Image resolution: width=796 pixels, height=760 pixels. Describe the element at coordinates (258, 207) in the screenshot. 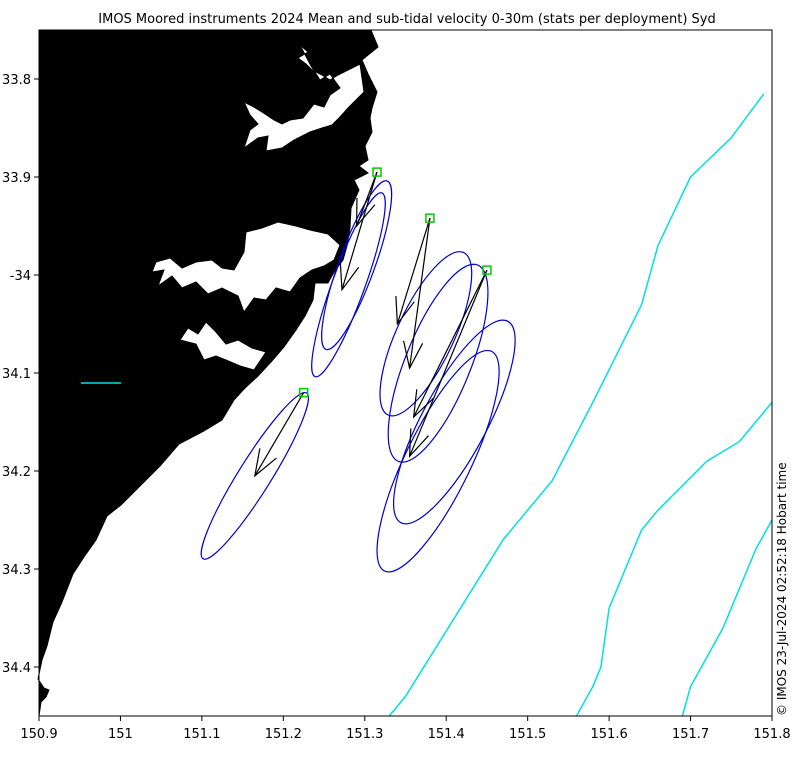

I see `estuaries` at that location.